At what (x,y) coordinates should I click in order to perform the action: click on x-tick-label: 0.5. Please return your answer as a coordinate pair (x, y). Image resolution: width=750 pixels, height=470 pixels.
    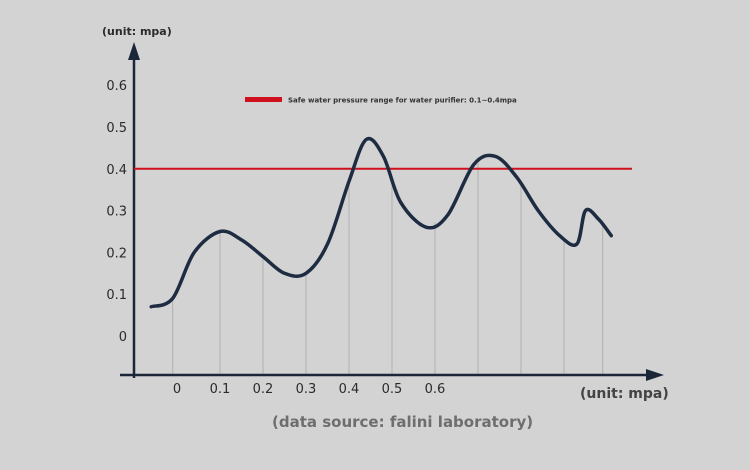
    Looking at the image, I should click on (392, 389).